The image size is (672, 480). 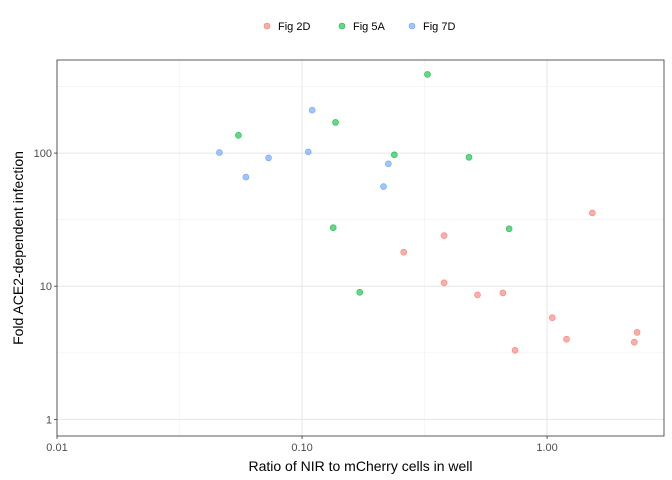 I want to click on y-axis-ticks: 1 10 100, so click(x=45, y=287).